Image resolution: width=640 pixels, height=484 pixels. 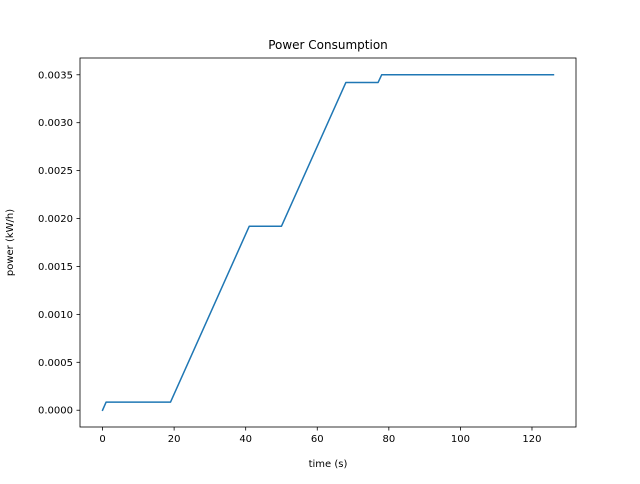 I want to click on y-tick-label: 0.0030, so click(x=55, y=123).